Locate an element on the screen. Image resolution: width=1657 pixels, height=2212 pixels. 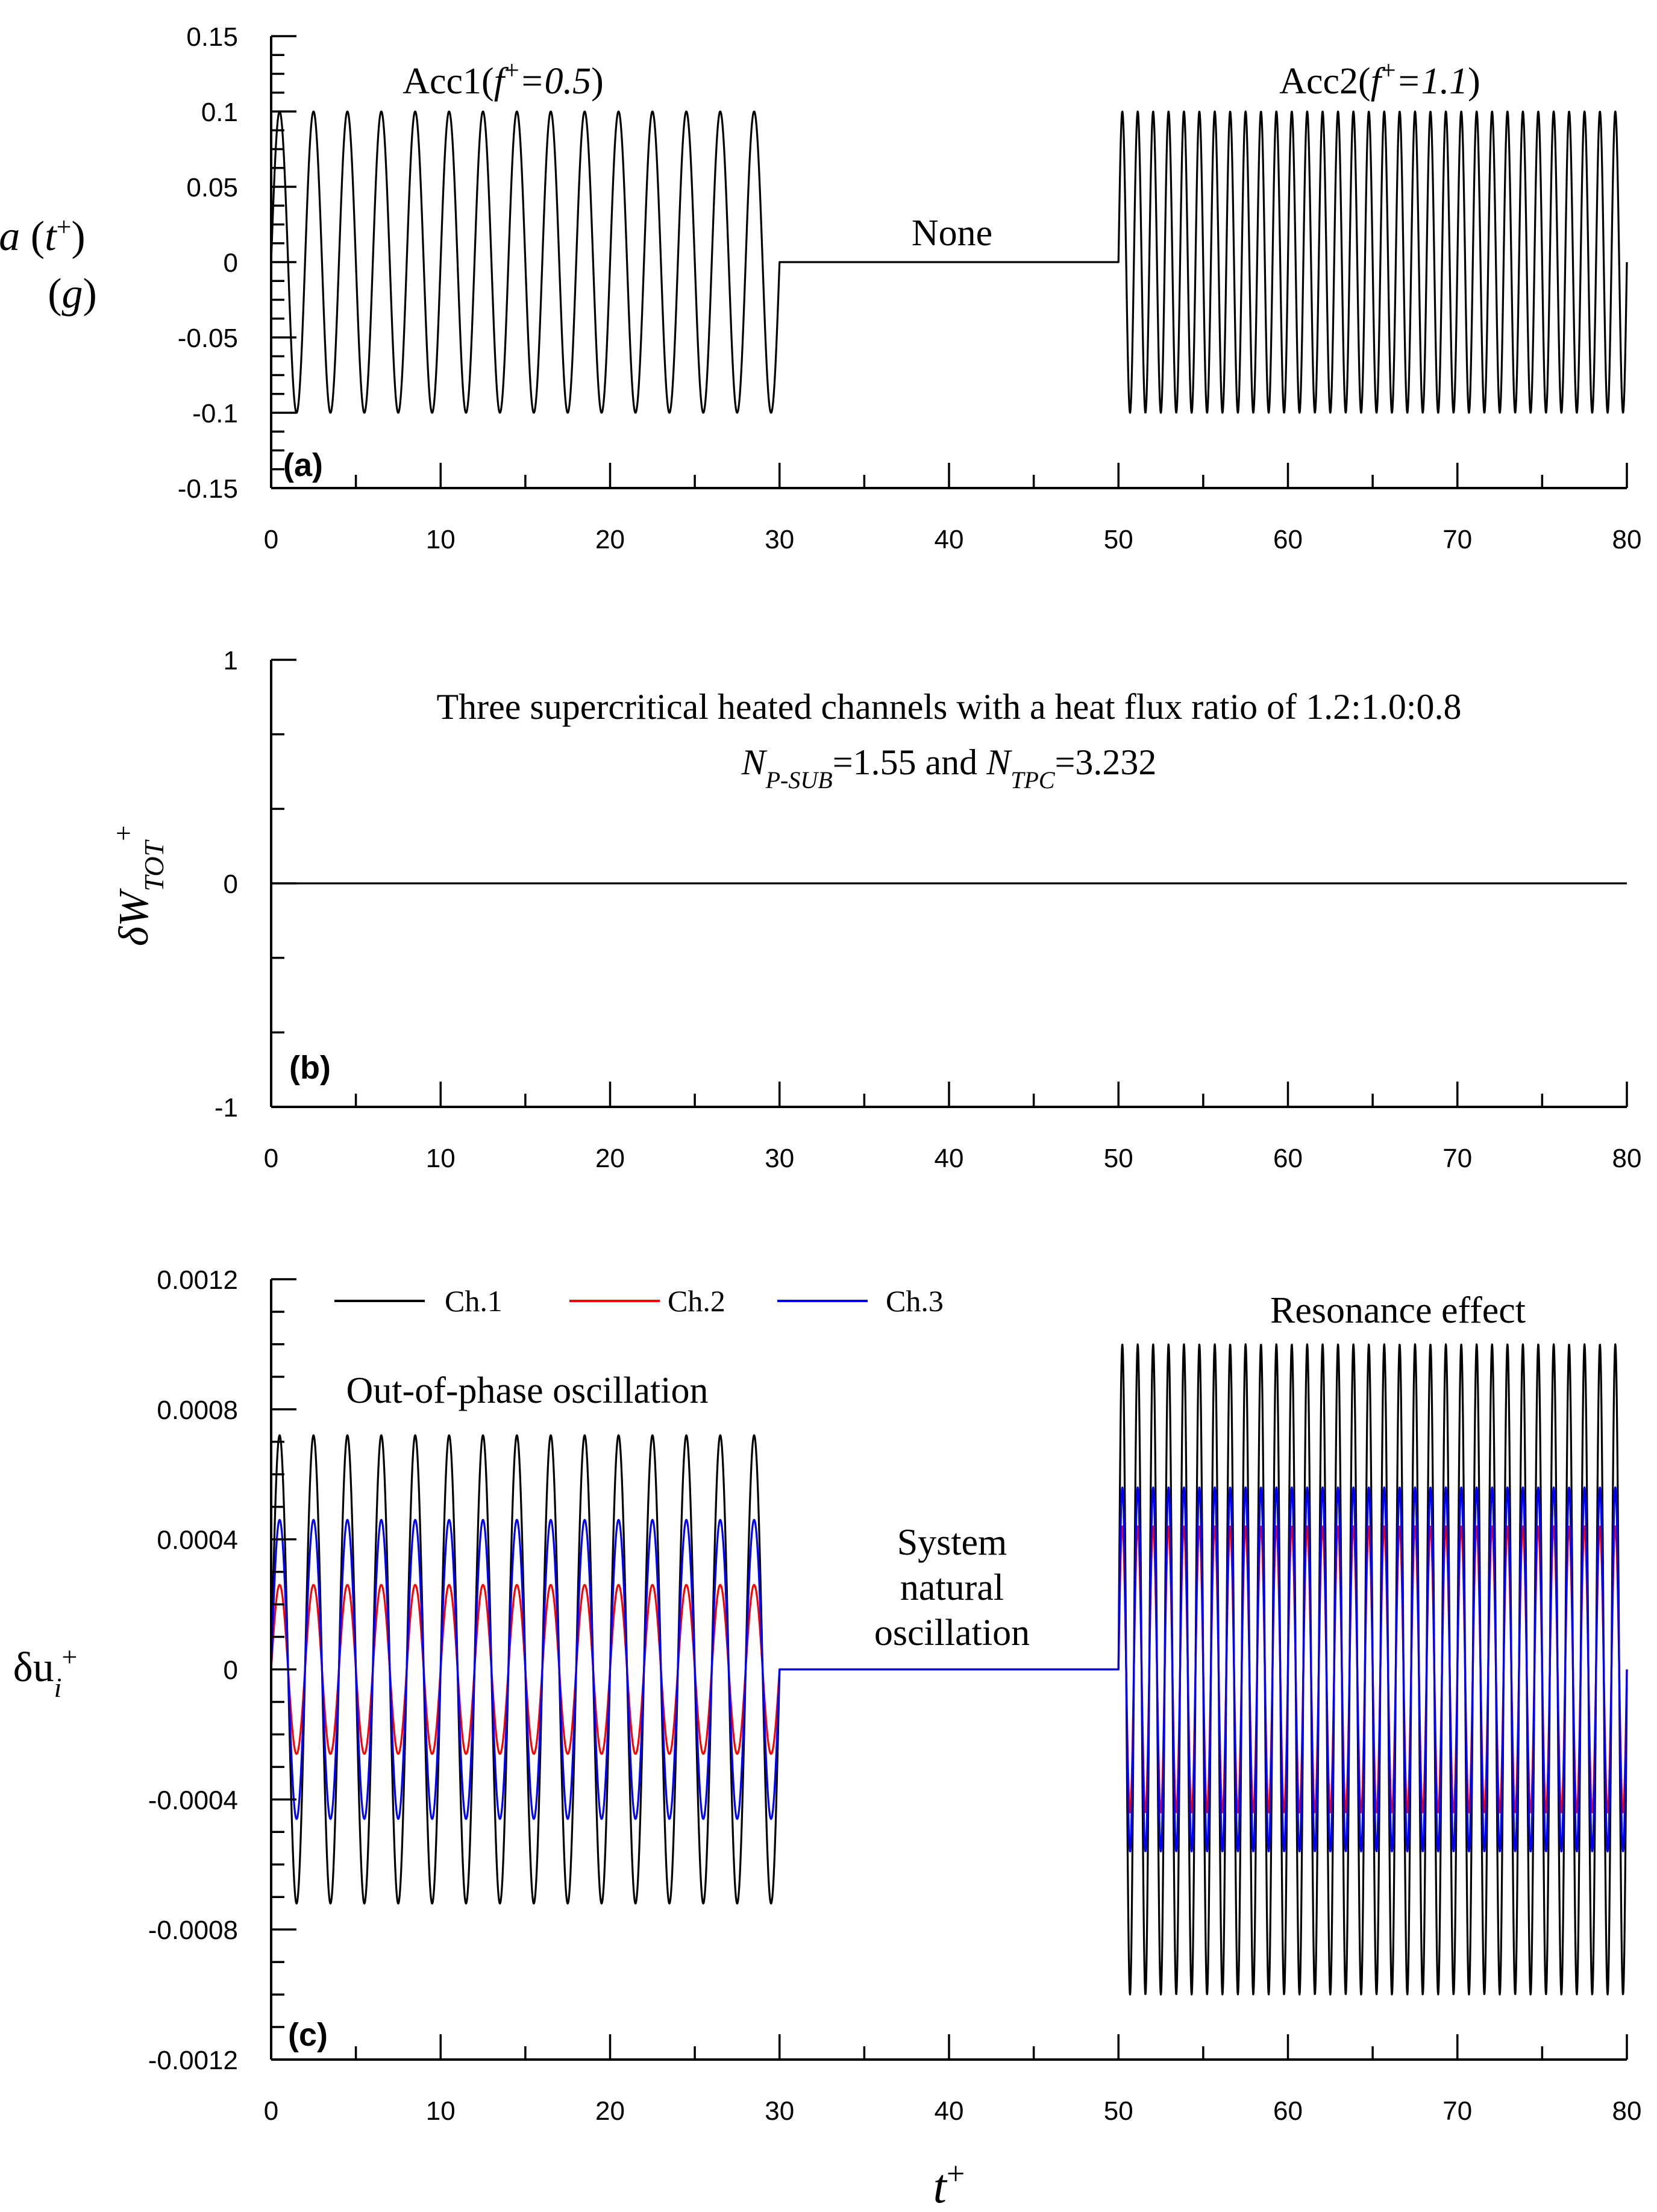
panel-a-series-line0 is located at coordinates (949, 262).